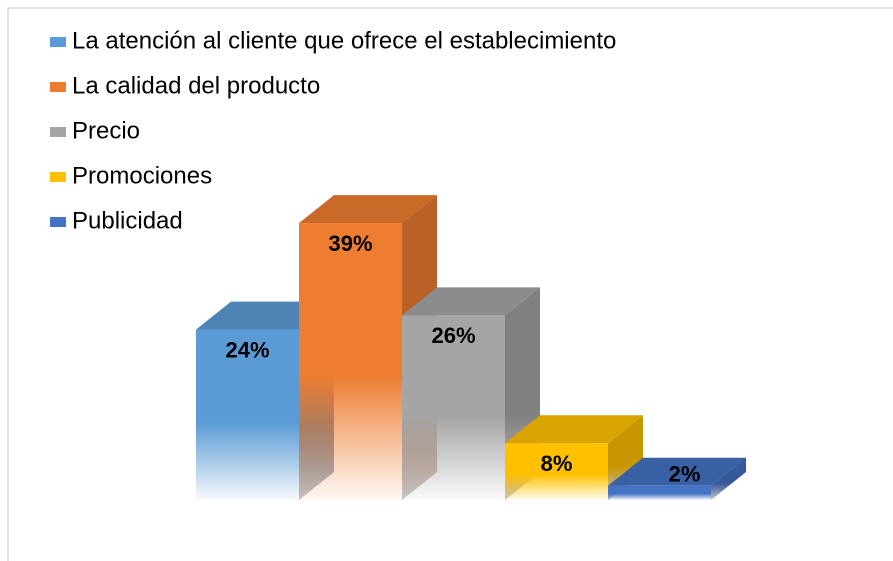 Image resolution: width=893 pixels, height=561 pixels. Describe the element at coordinates (350, 243) in the screenshot. I see `data-label: 39%` at that location.